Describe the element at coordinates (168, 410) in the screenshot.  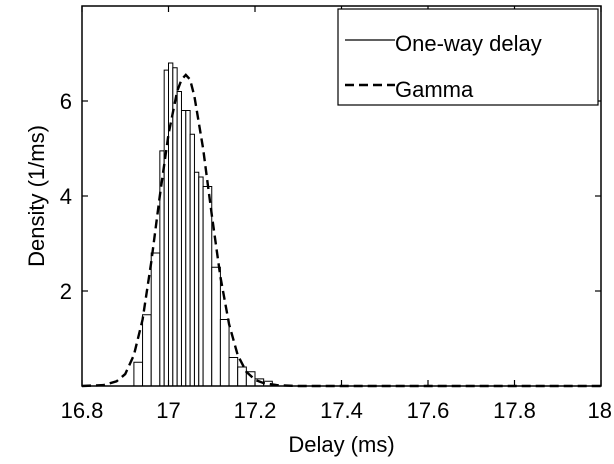
I see `x-tick-label: 17` at that location.